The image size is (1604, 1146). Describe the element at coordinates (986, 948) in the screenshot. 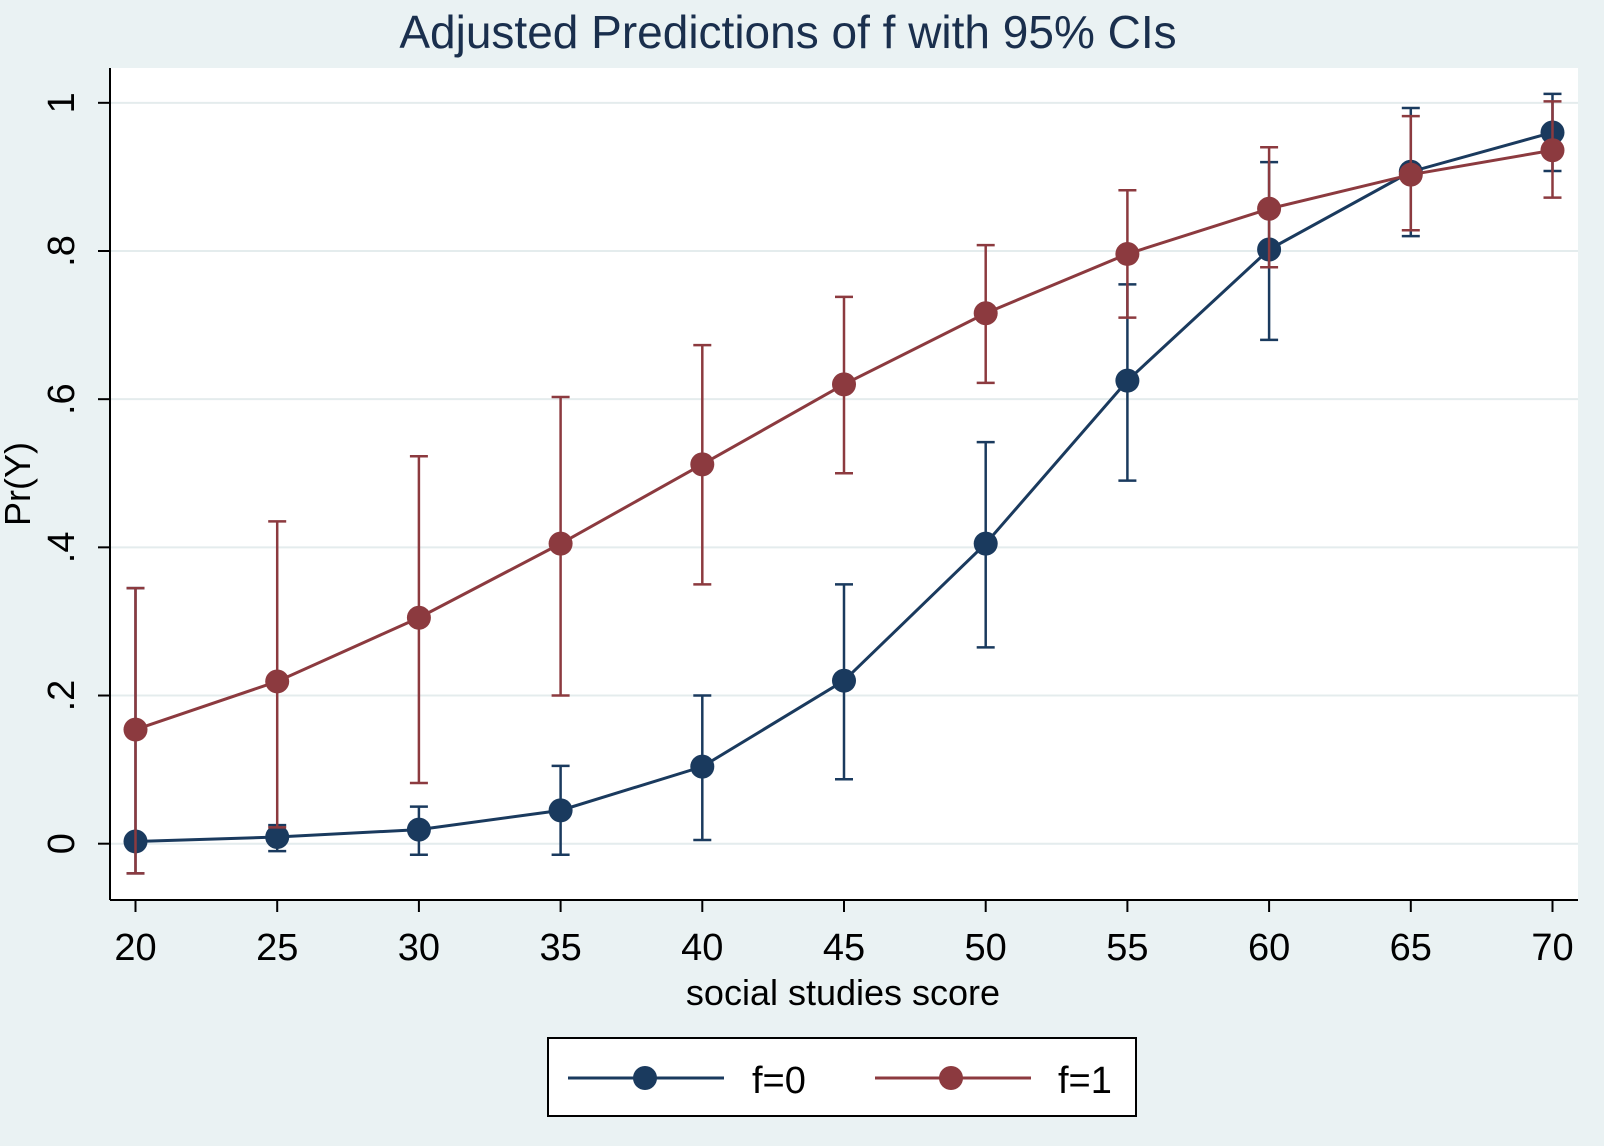

I see `x-tick-label-6: 50` at that location.